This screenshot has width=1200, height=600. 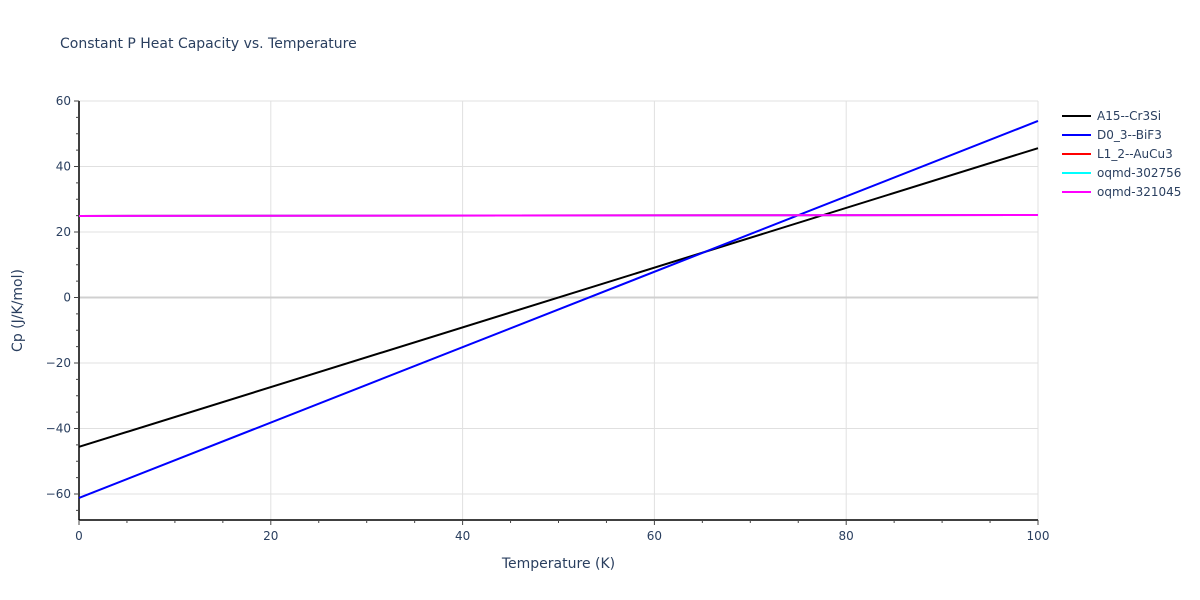 I want to click on legend-item: L1_2--AuCu3, so click(x=1121, y=153).